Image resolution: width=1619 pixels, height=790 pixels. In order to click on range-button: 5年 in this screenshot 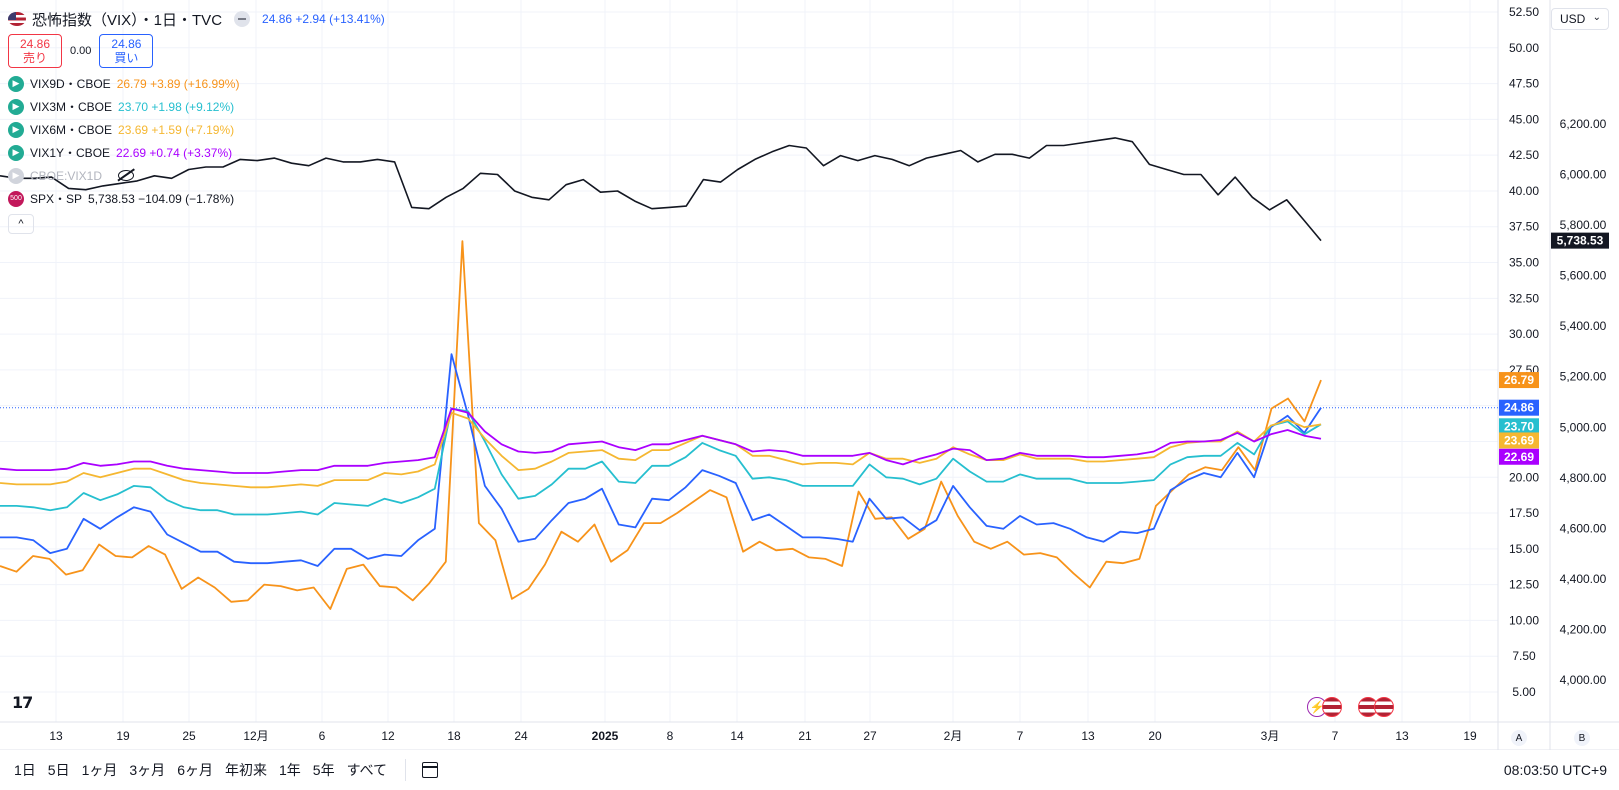, I will do `click(323, 770)`.